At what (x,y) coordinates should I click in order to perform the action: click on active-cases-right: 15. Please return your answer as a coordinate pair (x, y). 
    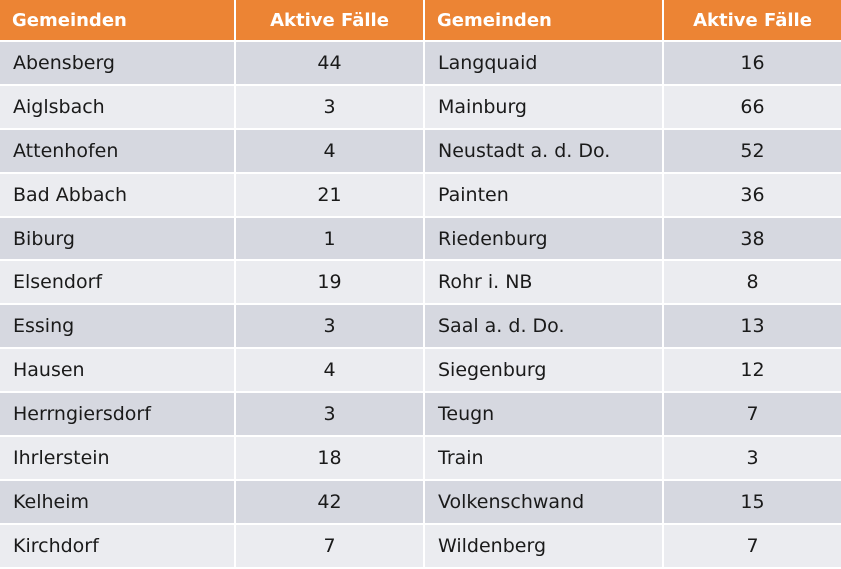
    Looking at the image, I should click on (752, 502).